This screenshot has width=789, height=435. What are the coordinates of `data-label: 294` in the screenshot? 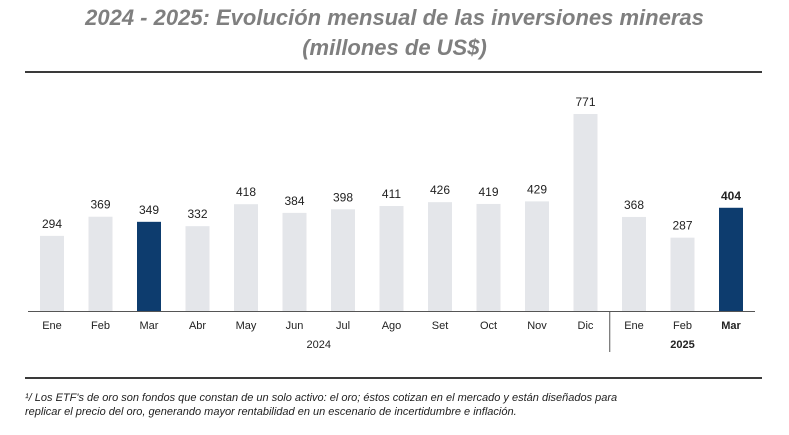 It's located at (52, 224).